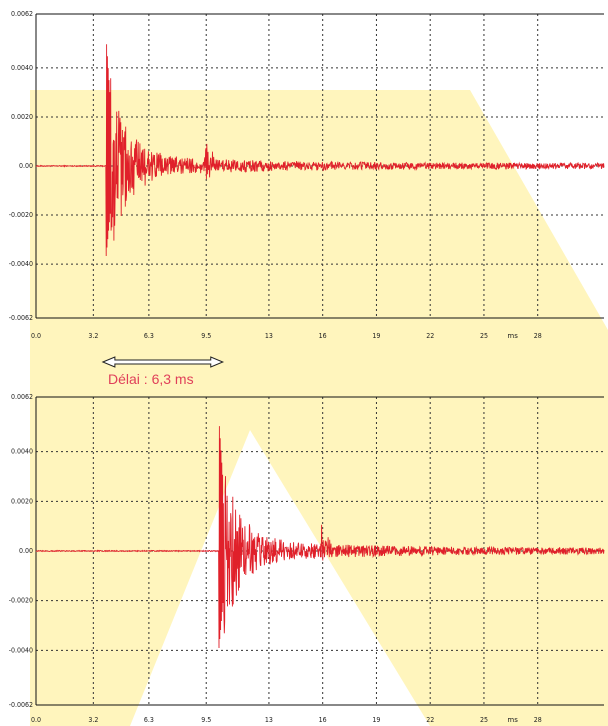 This screenshot has height=726, width=608. What do you see at coordinates (151, 379) in the screenshot?
I see `delay-label: Délai : 6,3 ms` at bounding box center [151, 379].